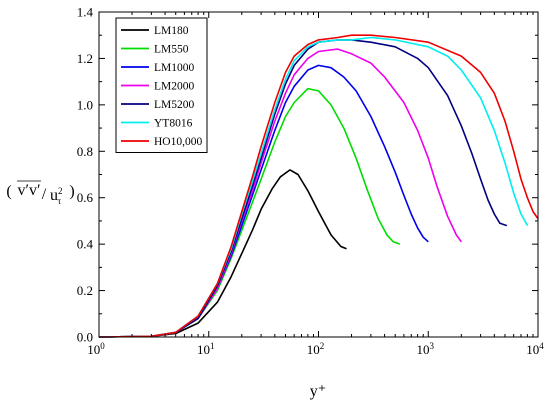 The image size is (550, 405). Describe the element at coordinates (206, 349) in the screenshot. I see `x-tick-label: 10¹` at that location.